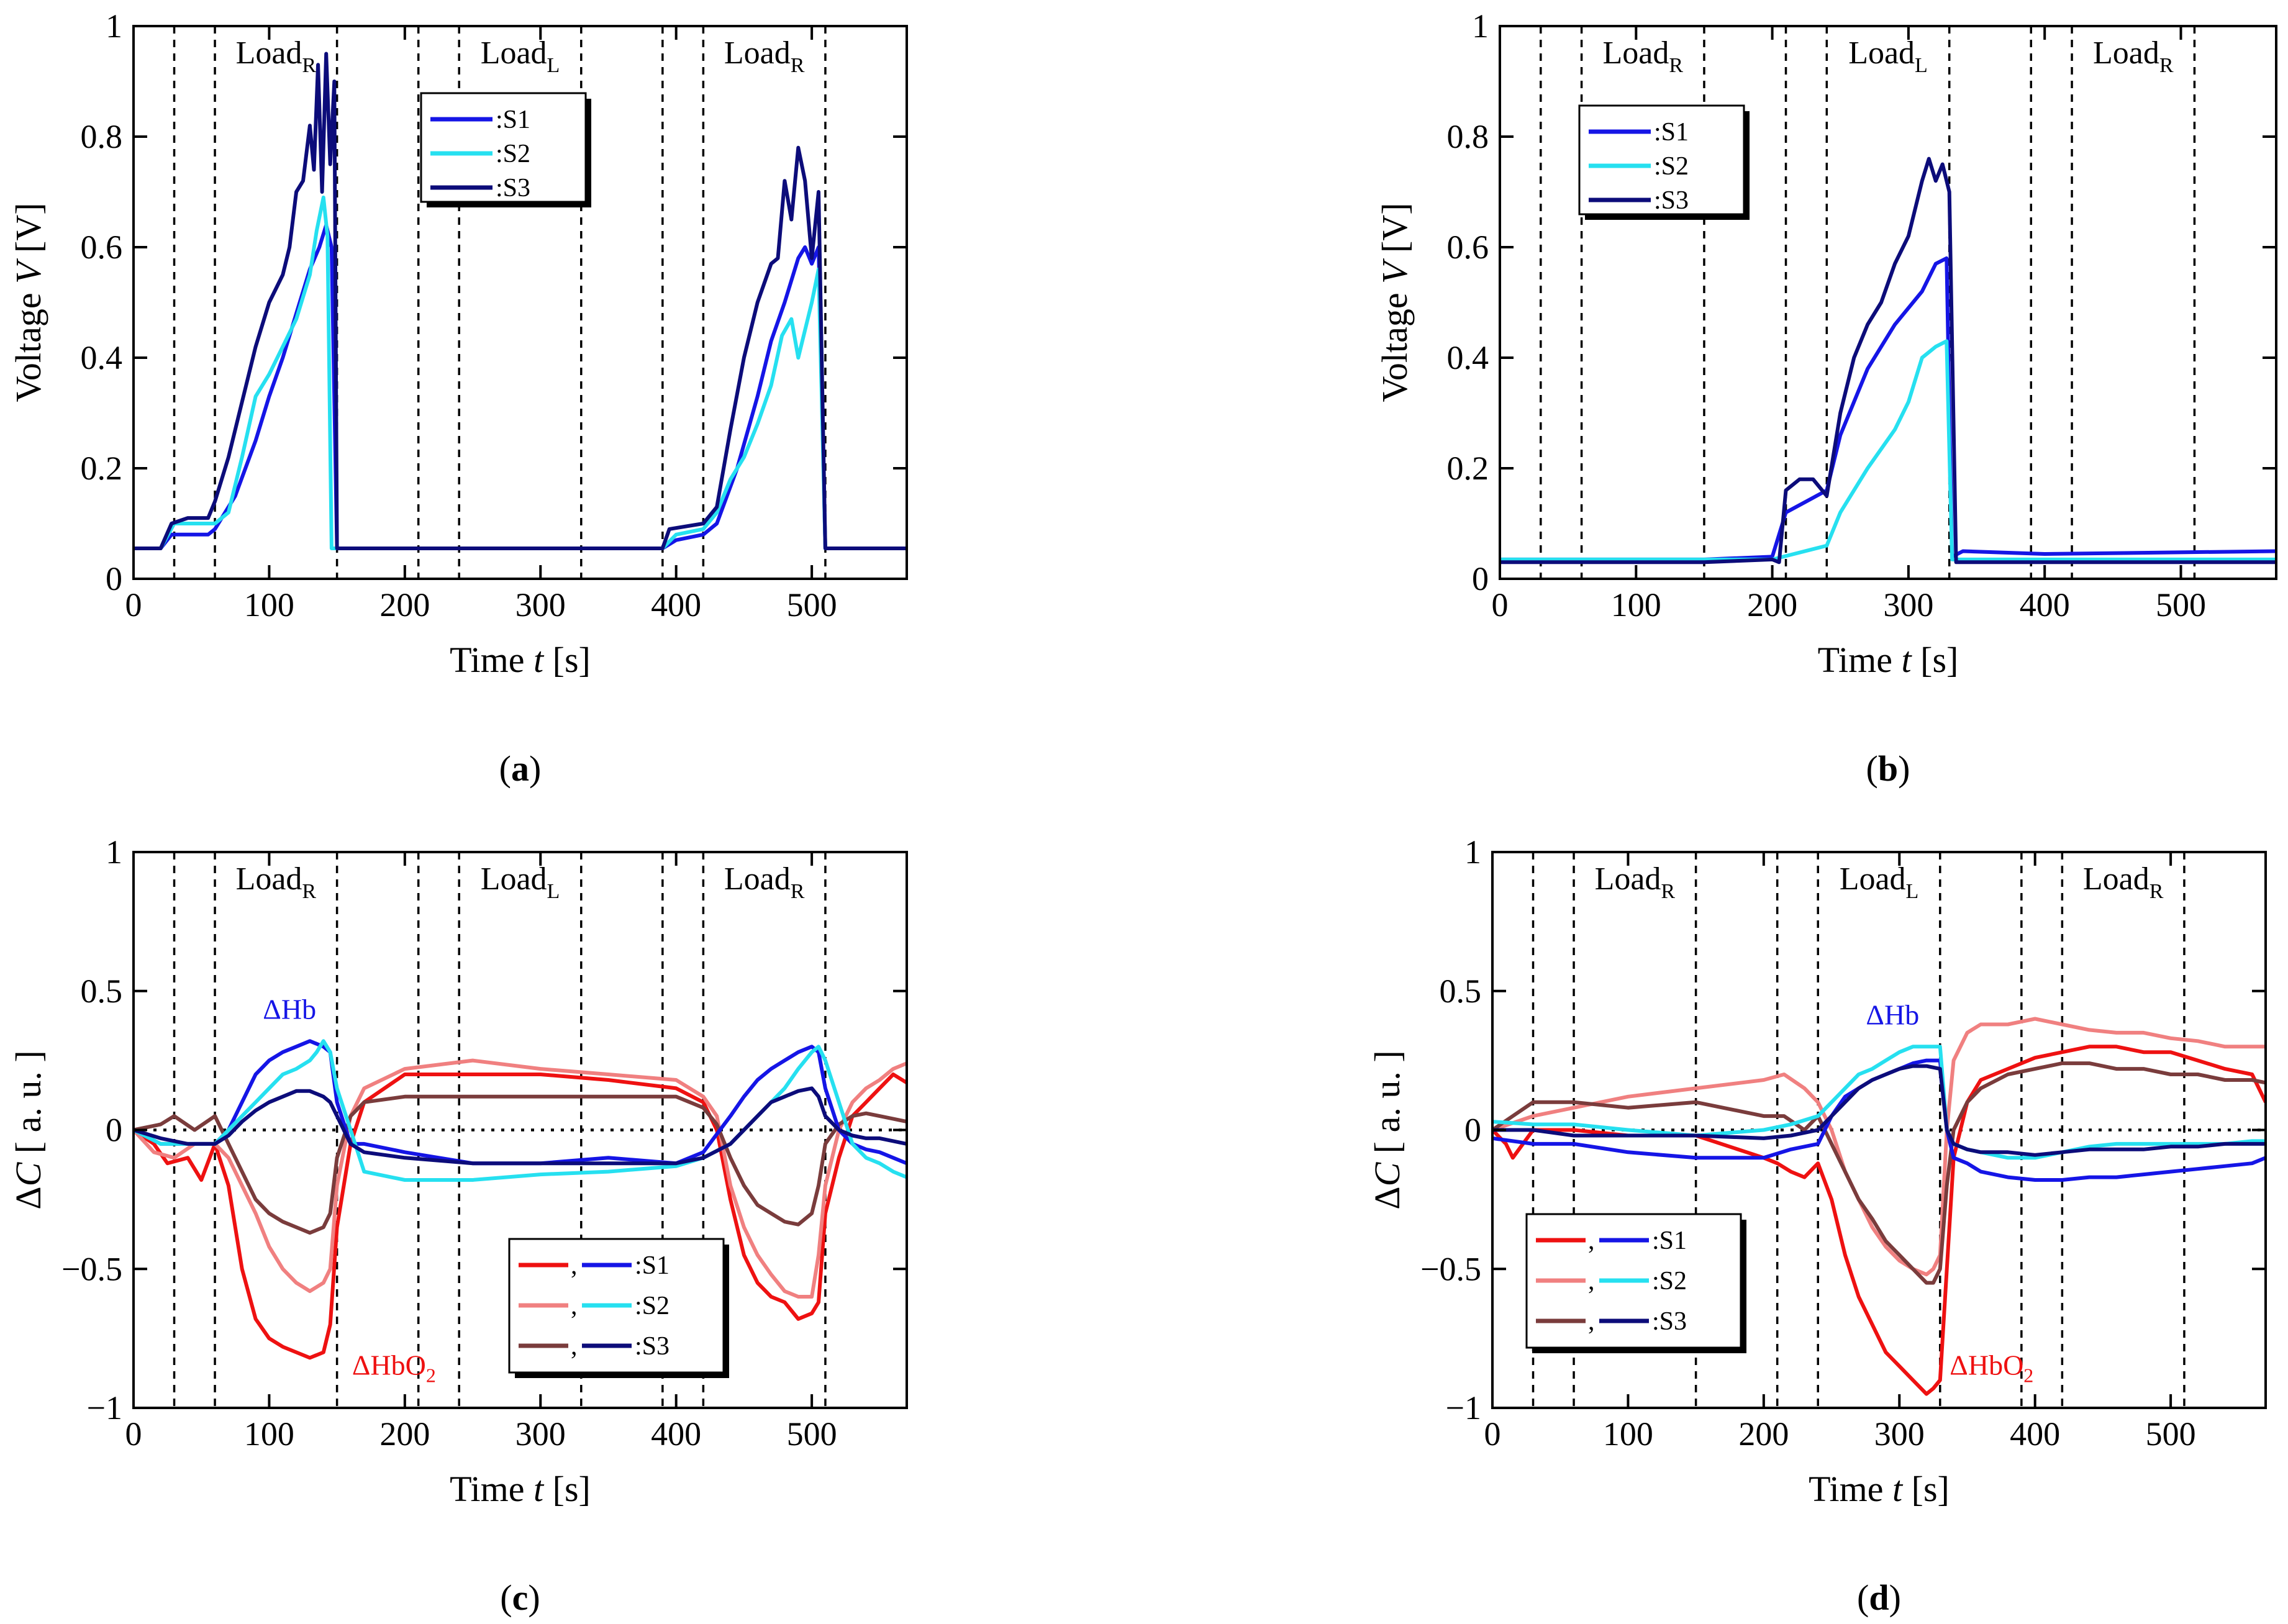  I want to click on legend: :S1:S2:S3, so click(506, 149).